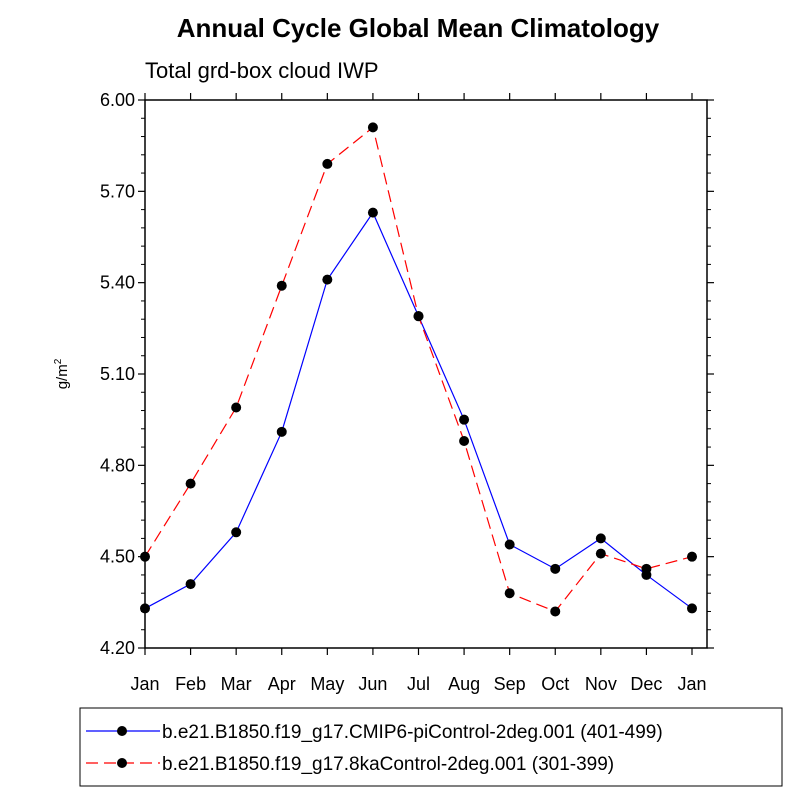 The width and height of the screenshot is (800, 800). I want to click on chart-title: Annual Cycle Global Mean Climatology, so click(418, 28).